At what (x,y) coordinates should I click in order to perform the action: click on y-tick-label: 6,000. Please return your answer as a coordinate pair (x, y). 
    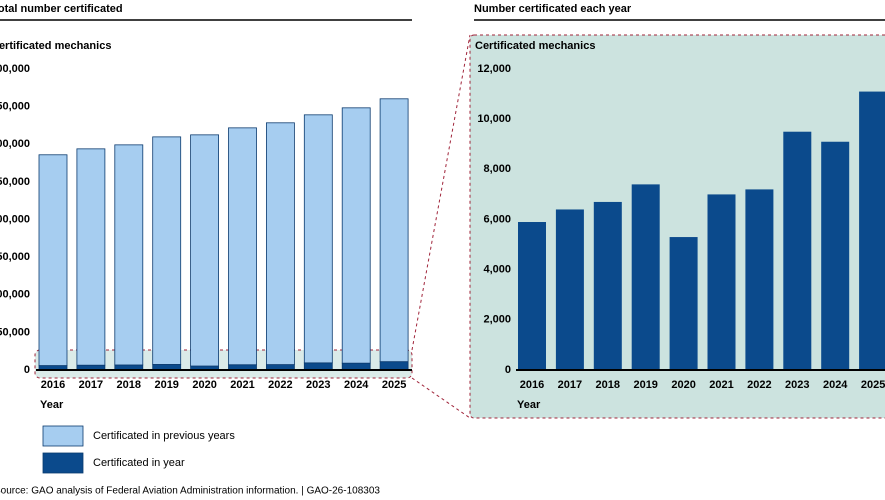
    Looking at the image, I should click on (497, 219).